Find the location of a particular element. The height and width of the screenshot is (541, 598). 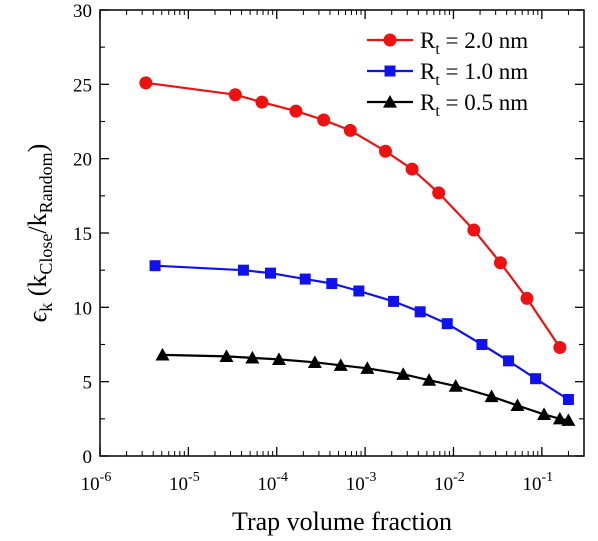

legend-entry: Rt = 1.0 nm is located at coordinates (447, 74).